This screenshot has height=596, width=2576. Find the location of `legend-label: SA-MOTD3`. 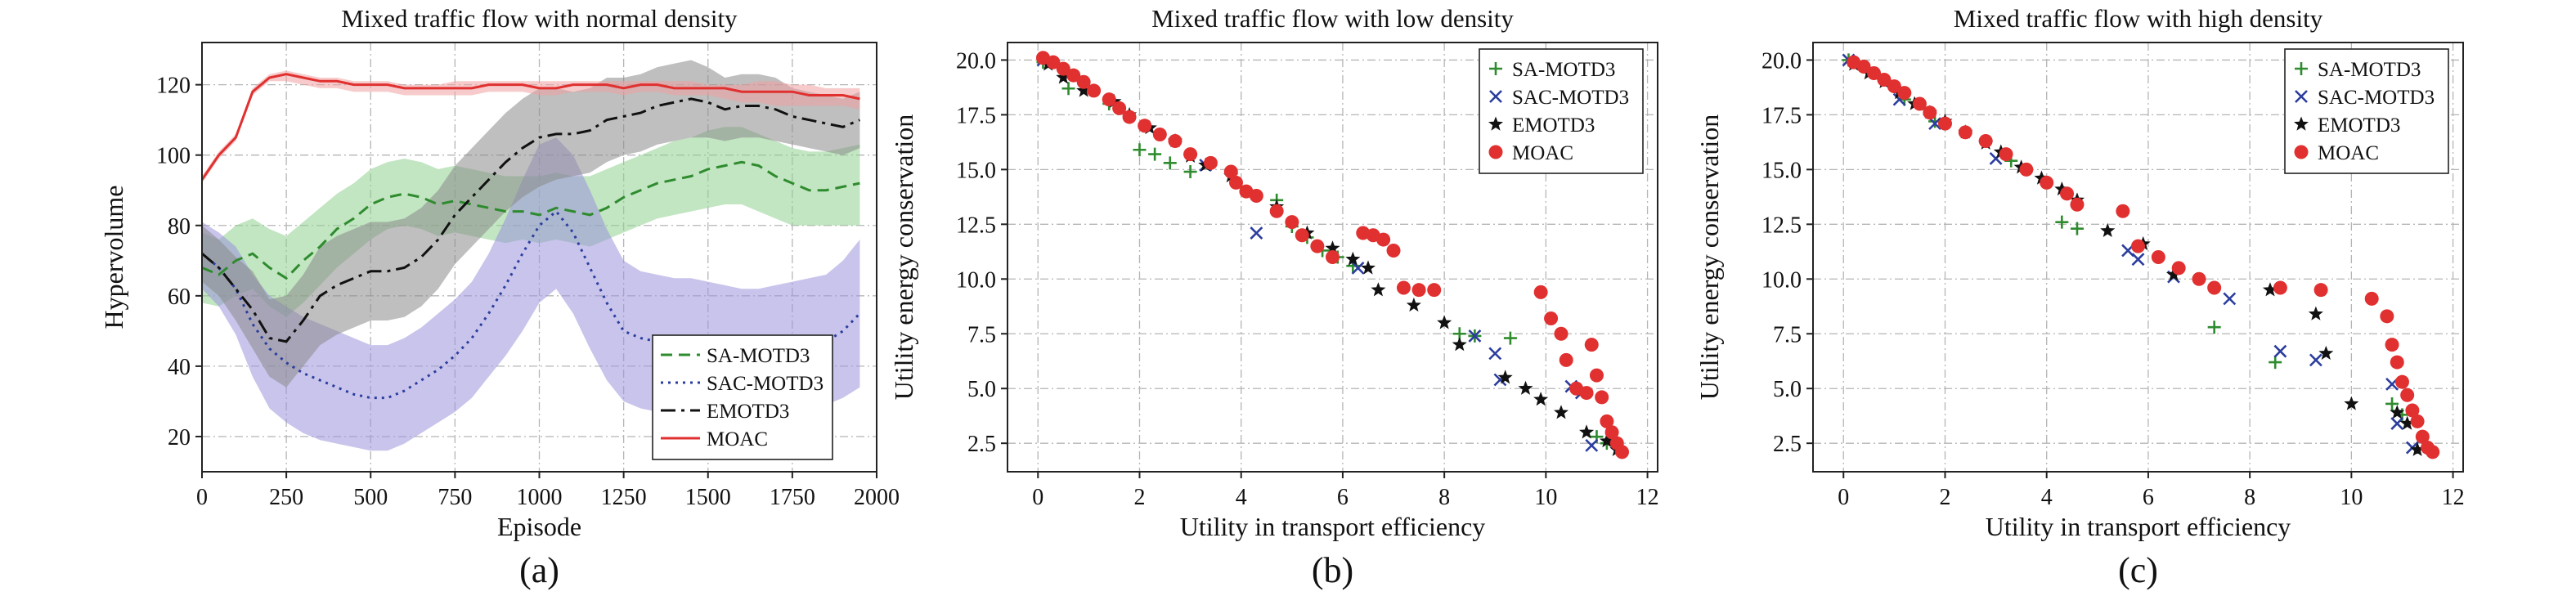

legend-label: SA-MOTD3 is located at coordinates (2369, 70).